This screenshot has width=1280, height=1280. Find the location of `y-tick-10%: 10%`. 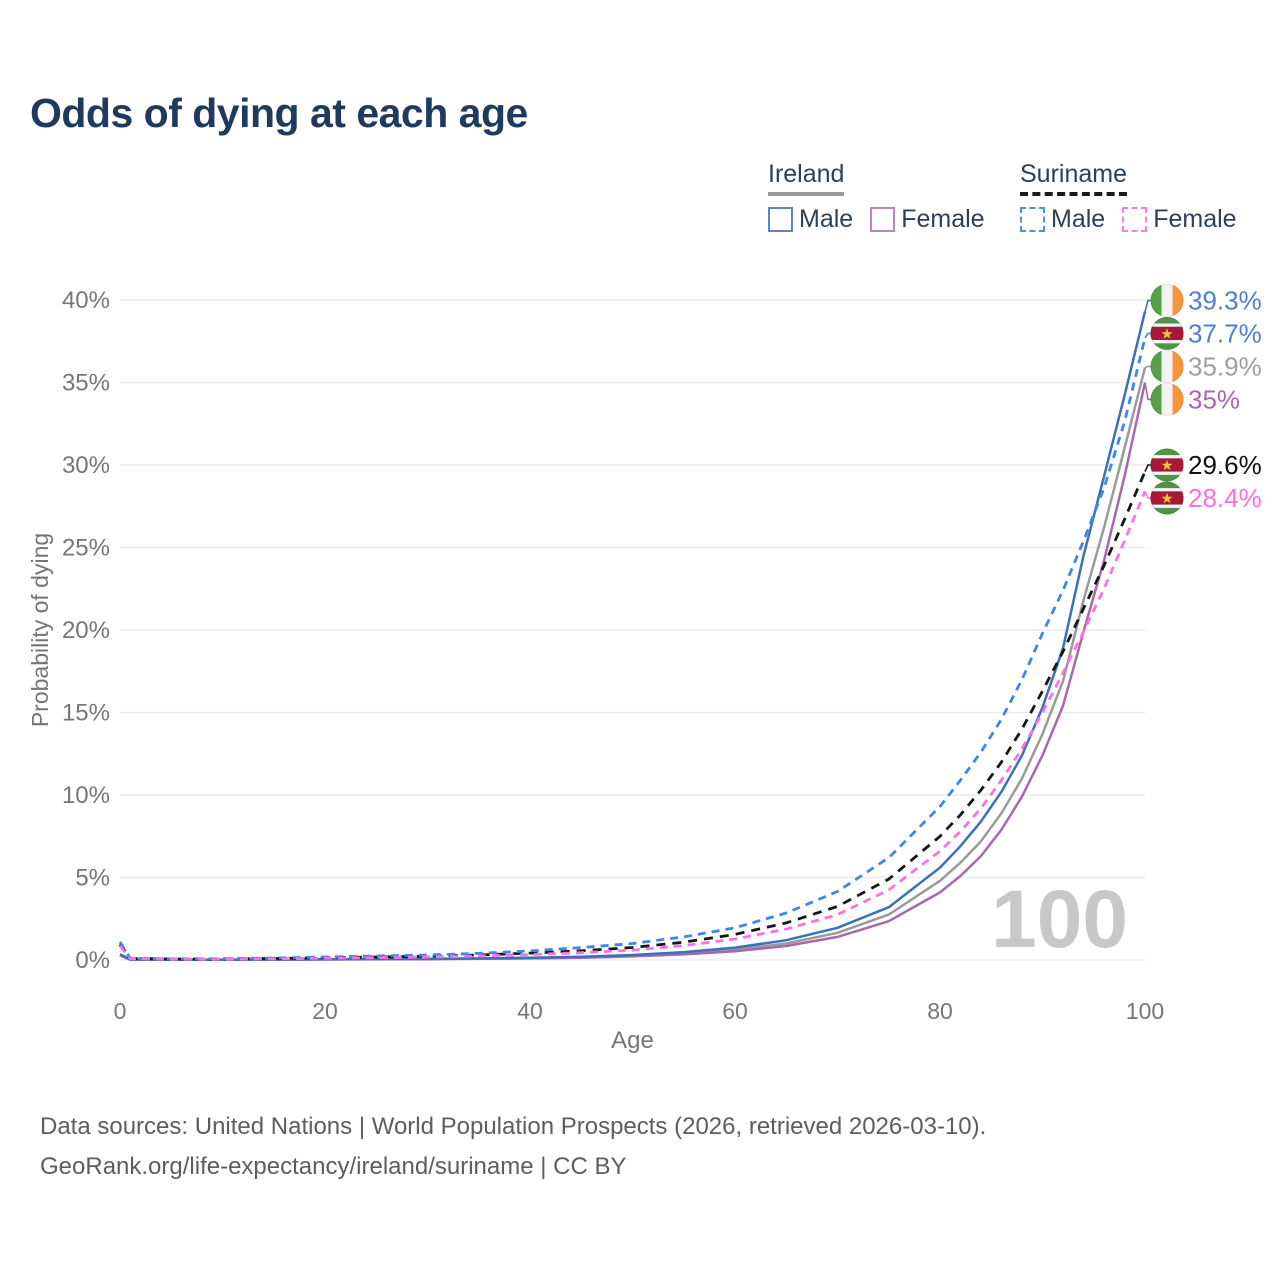

y-tick-10%: 10% is located at coordinates (86, 795).